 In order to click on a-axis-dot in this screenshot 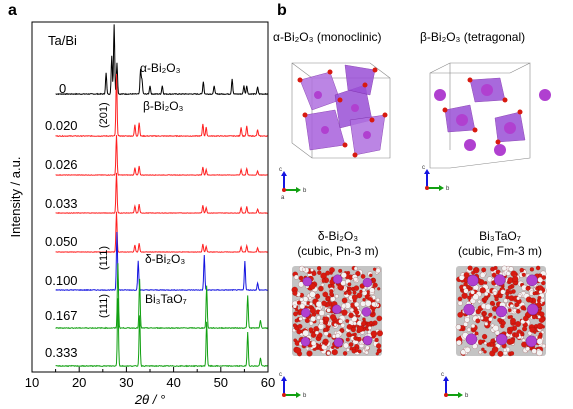, I will do `click(427, 188)`.